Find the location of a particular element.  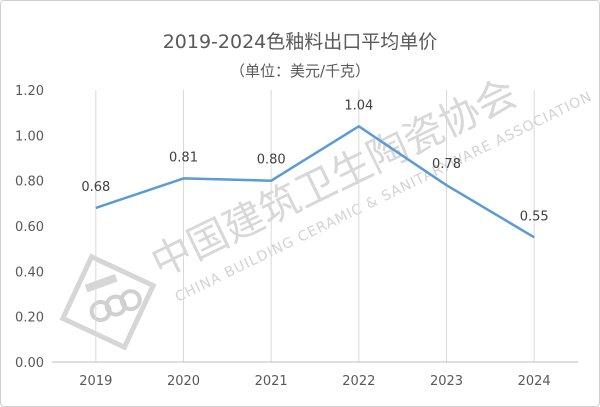

x-tick-label: 2024 is located at coordinates (534, 381).